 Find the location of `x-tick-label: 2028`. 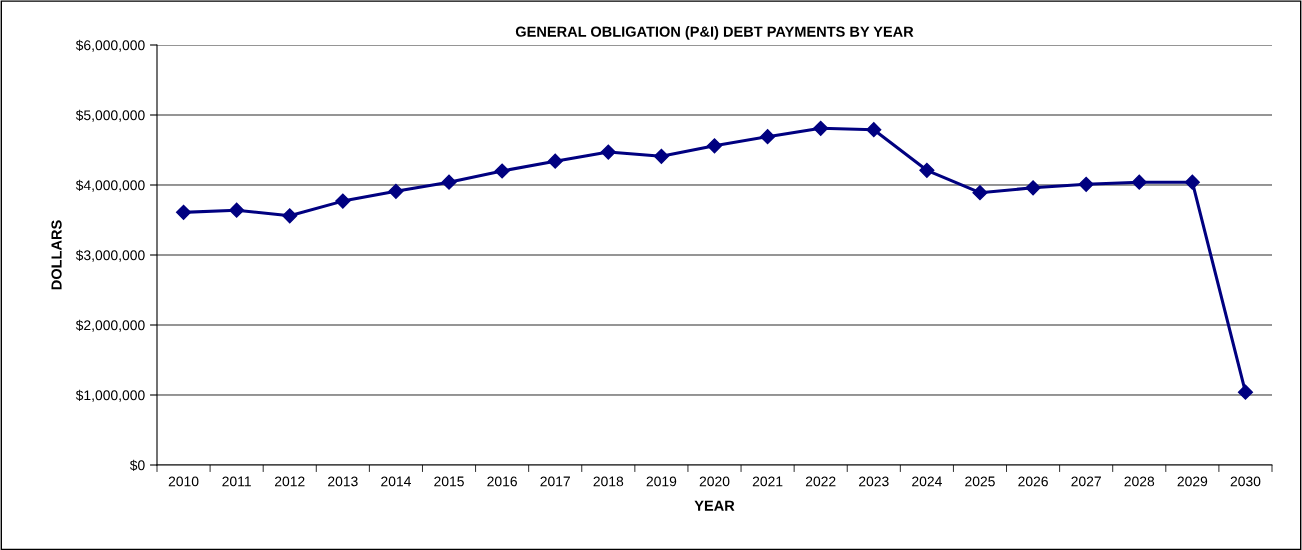

x-tick-label: 2028 is located at coordinates (1139, 481).